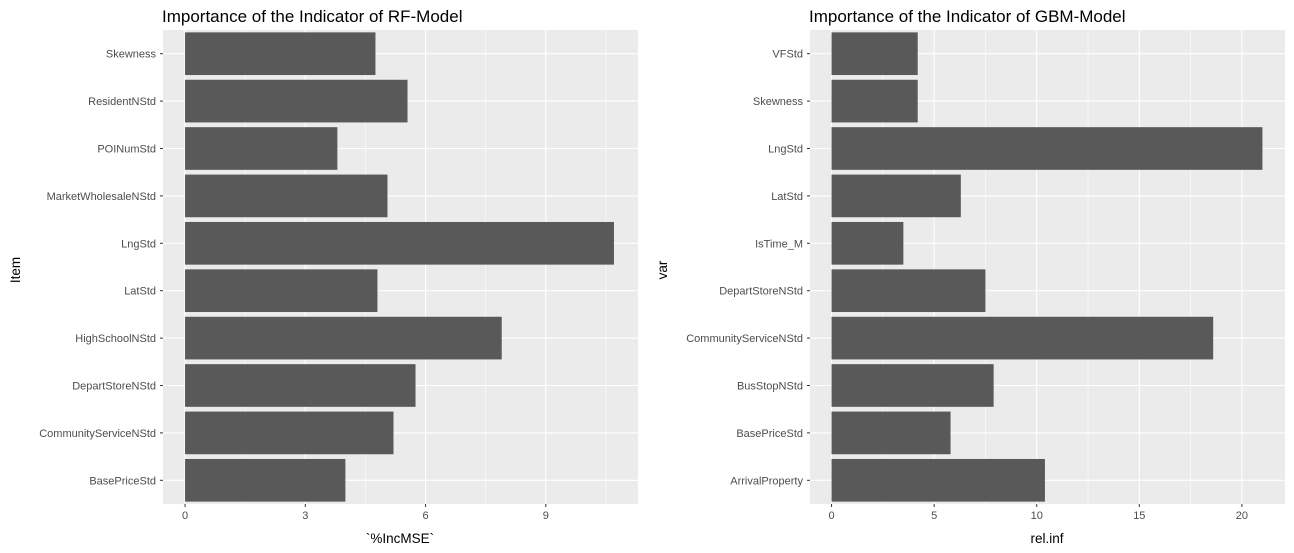  Describe the element at coordinates (126, 150) in the screenshot. I see `y-tick-label: POINumStd` at that location.